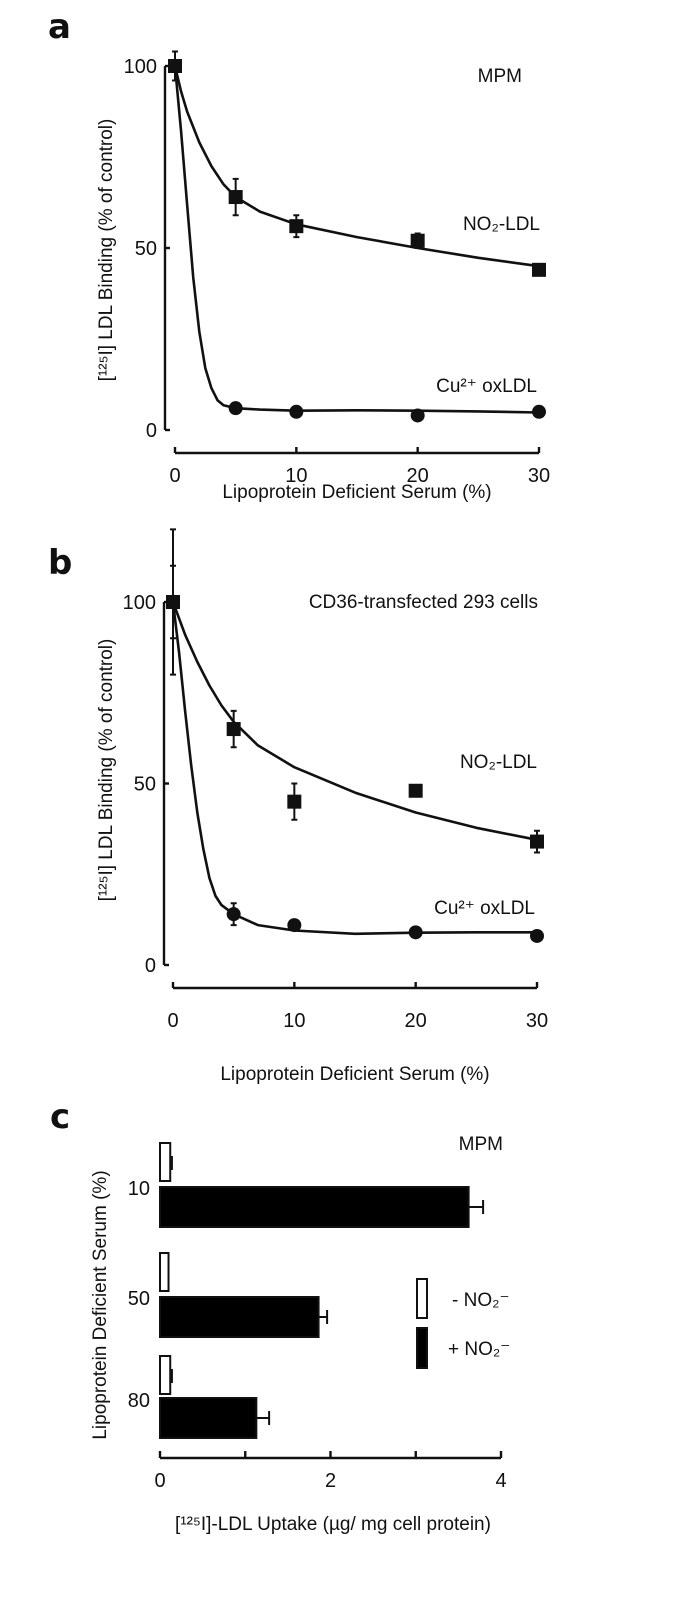 This screenshot has height=1608, width=700. I want to click on panel-a-series-label-no2-ldl: NO₂-LDL, so click(501, 224).